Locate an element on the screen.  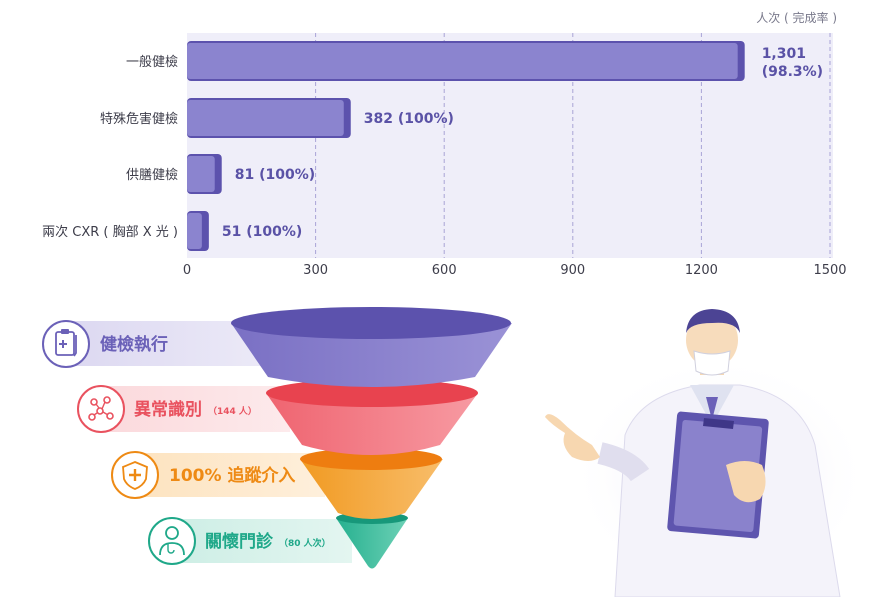
doctor-icon is located at coordinates (172, 541).